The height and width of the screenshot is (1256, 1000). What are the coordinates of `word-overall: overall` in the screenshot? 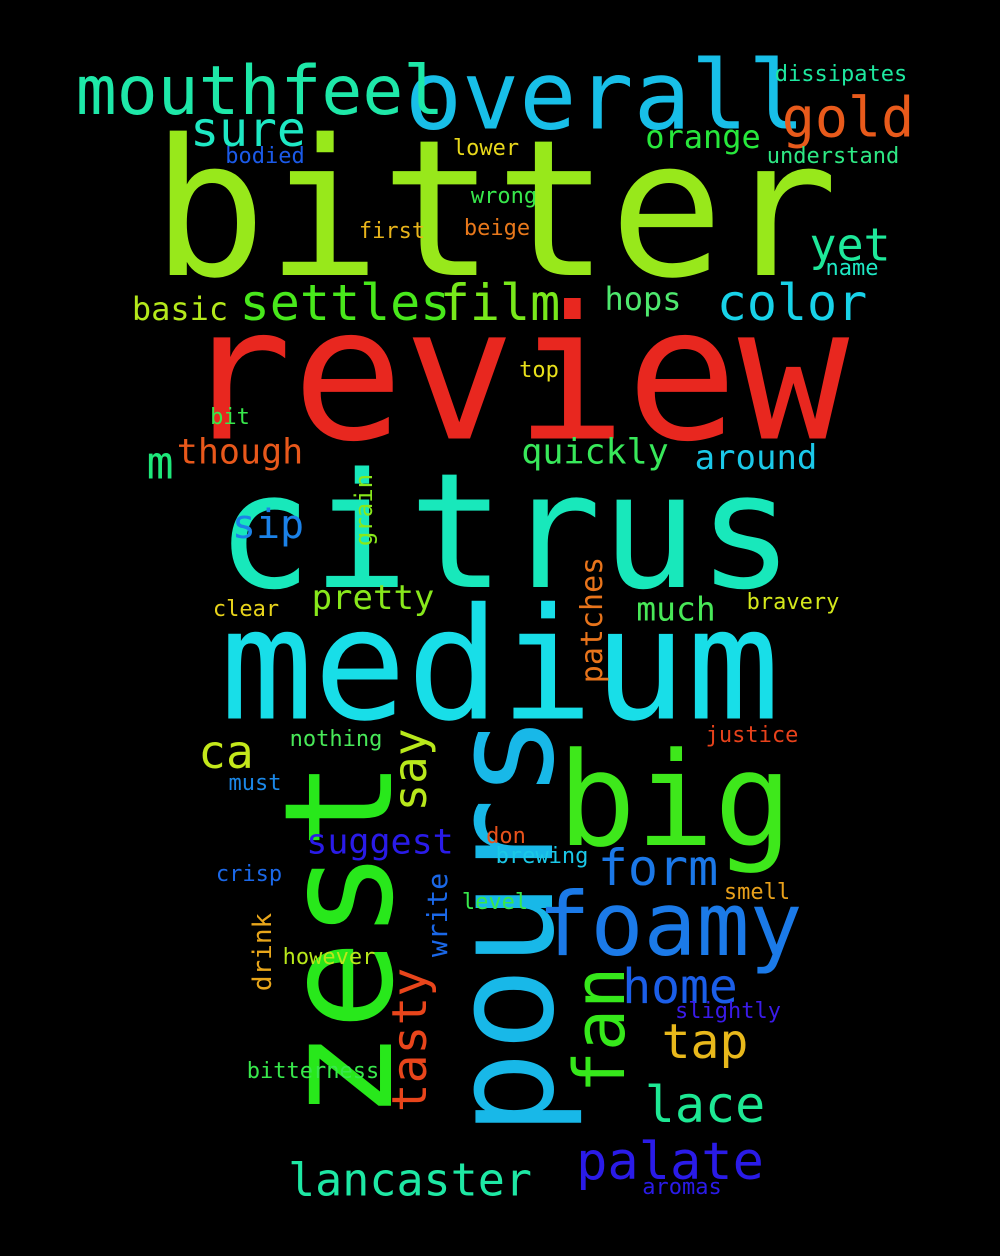 It's located at (605, 96).